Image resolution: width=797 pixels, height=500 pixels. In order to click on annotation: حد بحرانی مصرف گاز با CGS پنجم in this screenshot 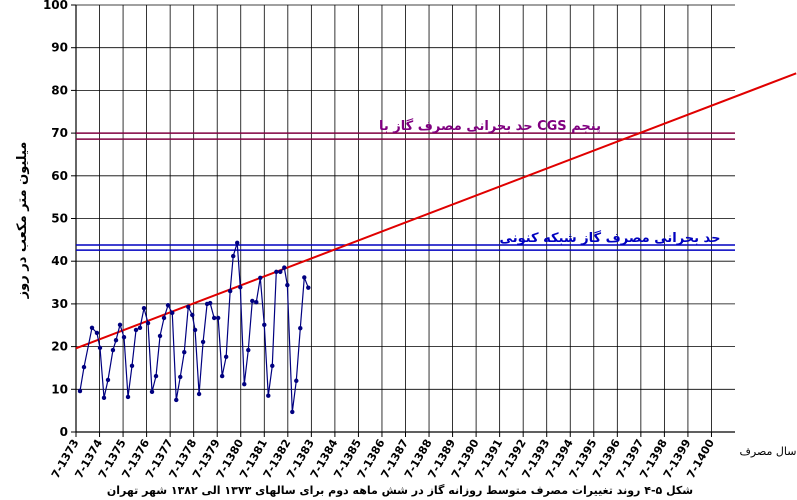, I will do `click(490, 126)`.